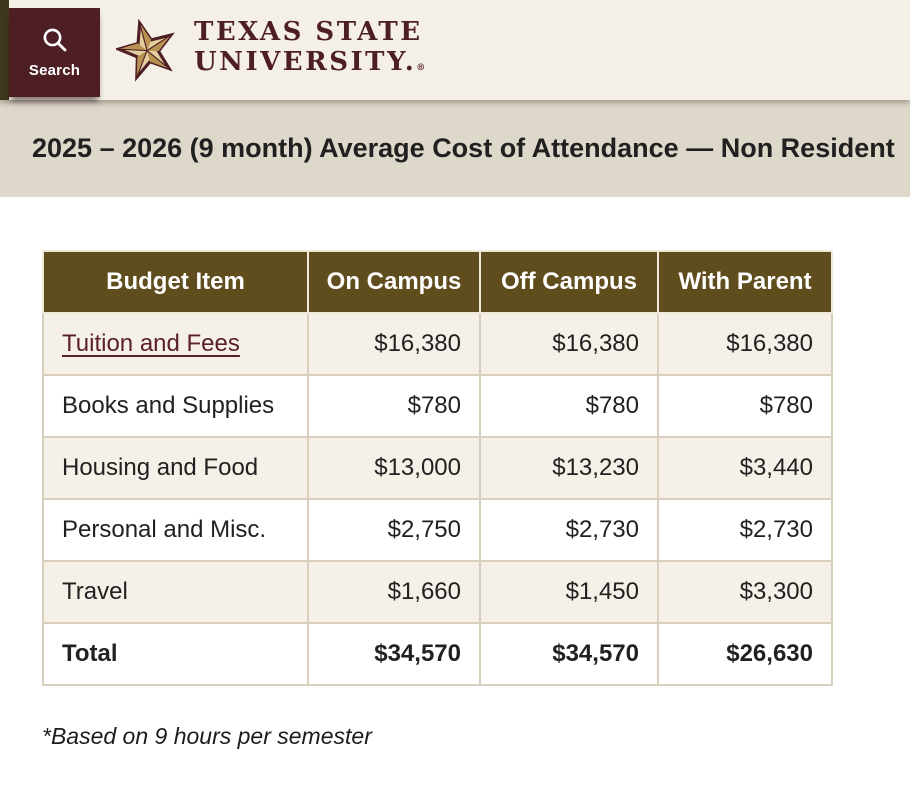 Image resolution: width=910 pixels, height=790 pixels. What do you see at coordinates (147, 50) in the screenshot?
I see `texas-state-star-icon` at bounding box center [147, 50].